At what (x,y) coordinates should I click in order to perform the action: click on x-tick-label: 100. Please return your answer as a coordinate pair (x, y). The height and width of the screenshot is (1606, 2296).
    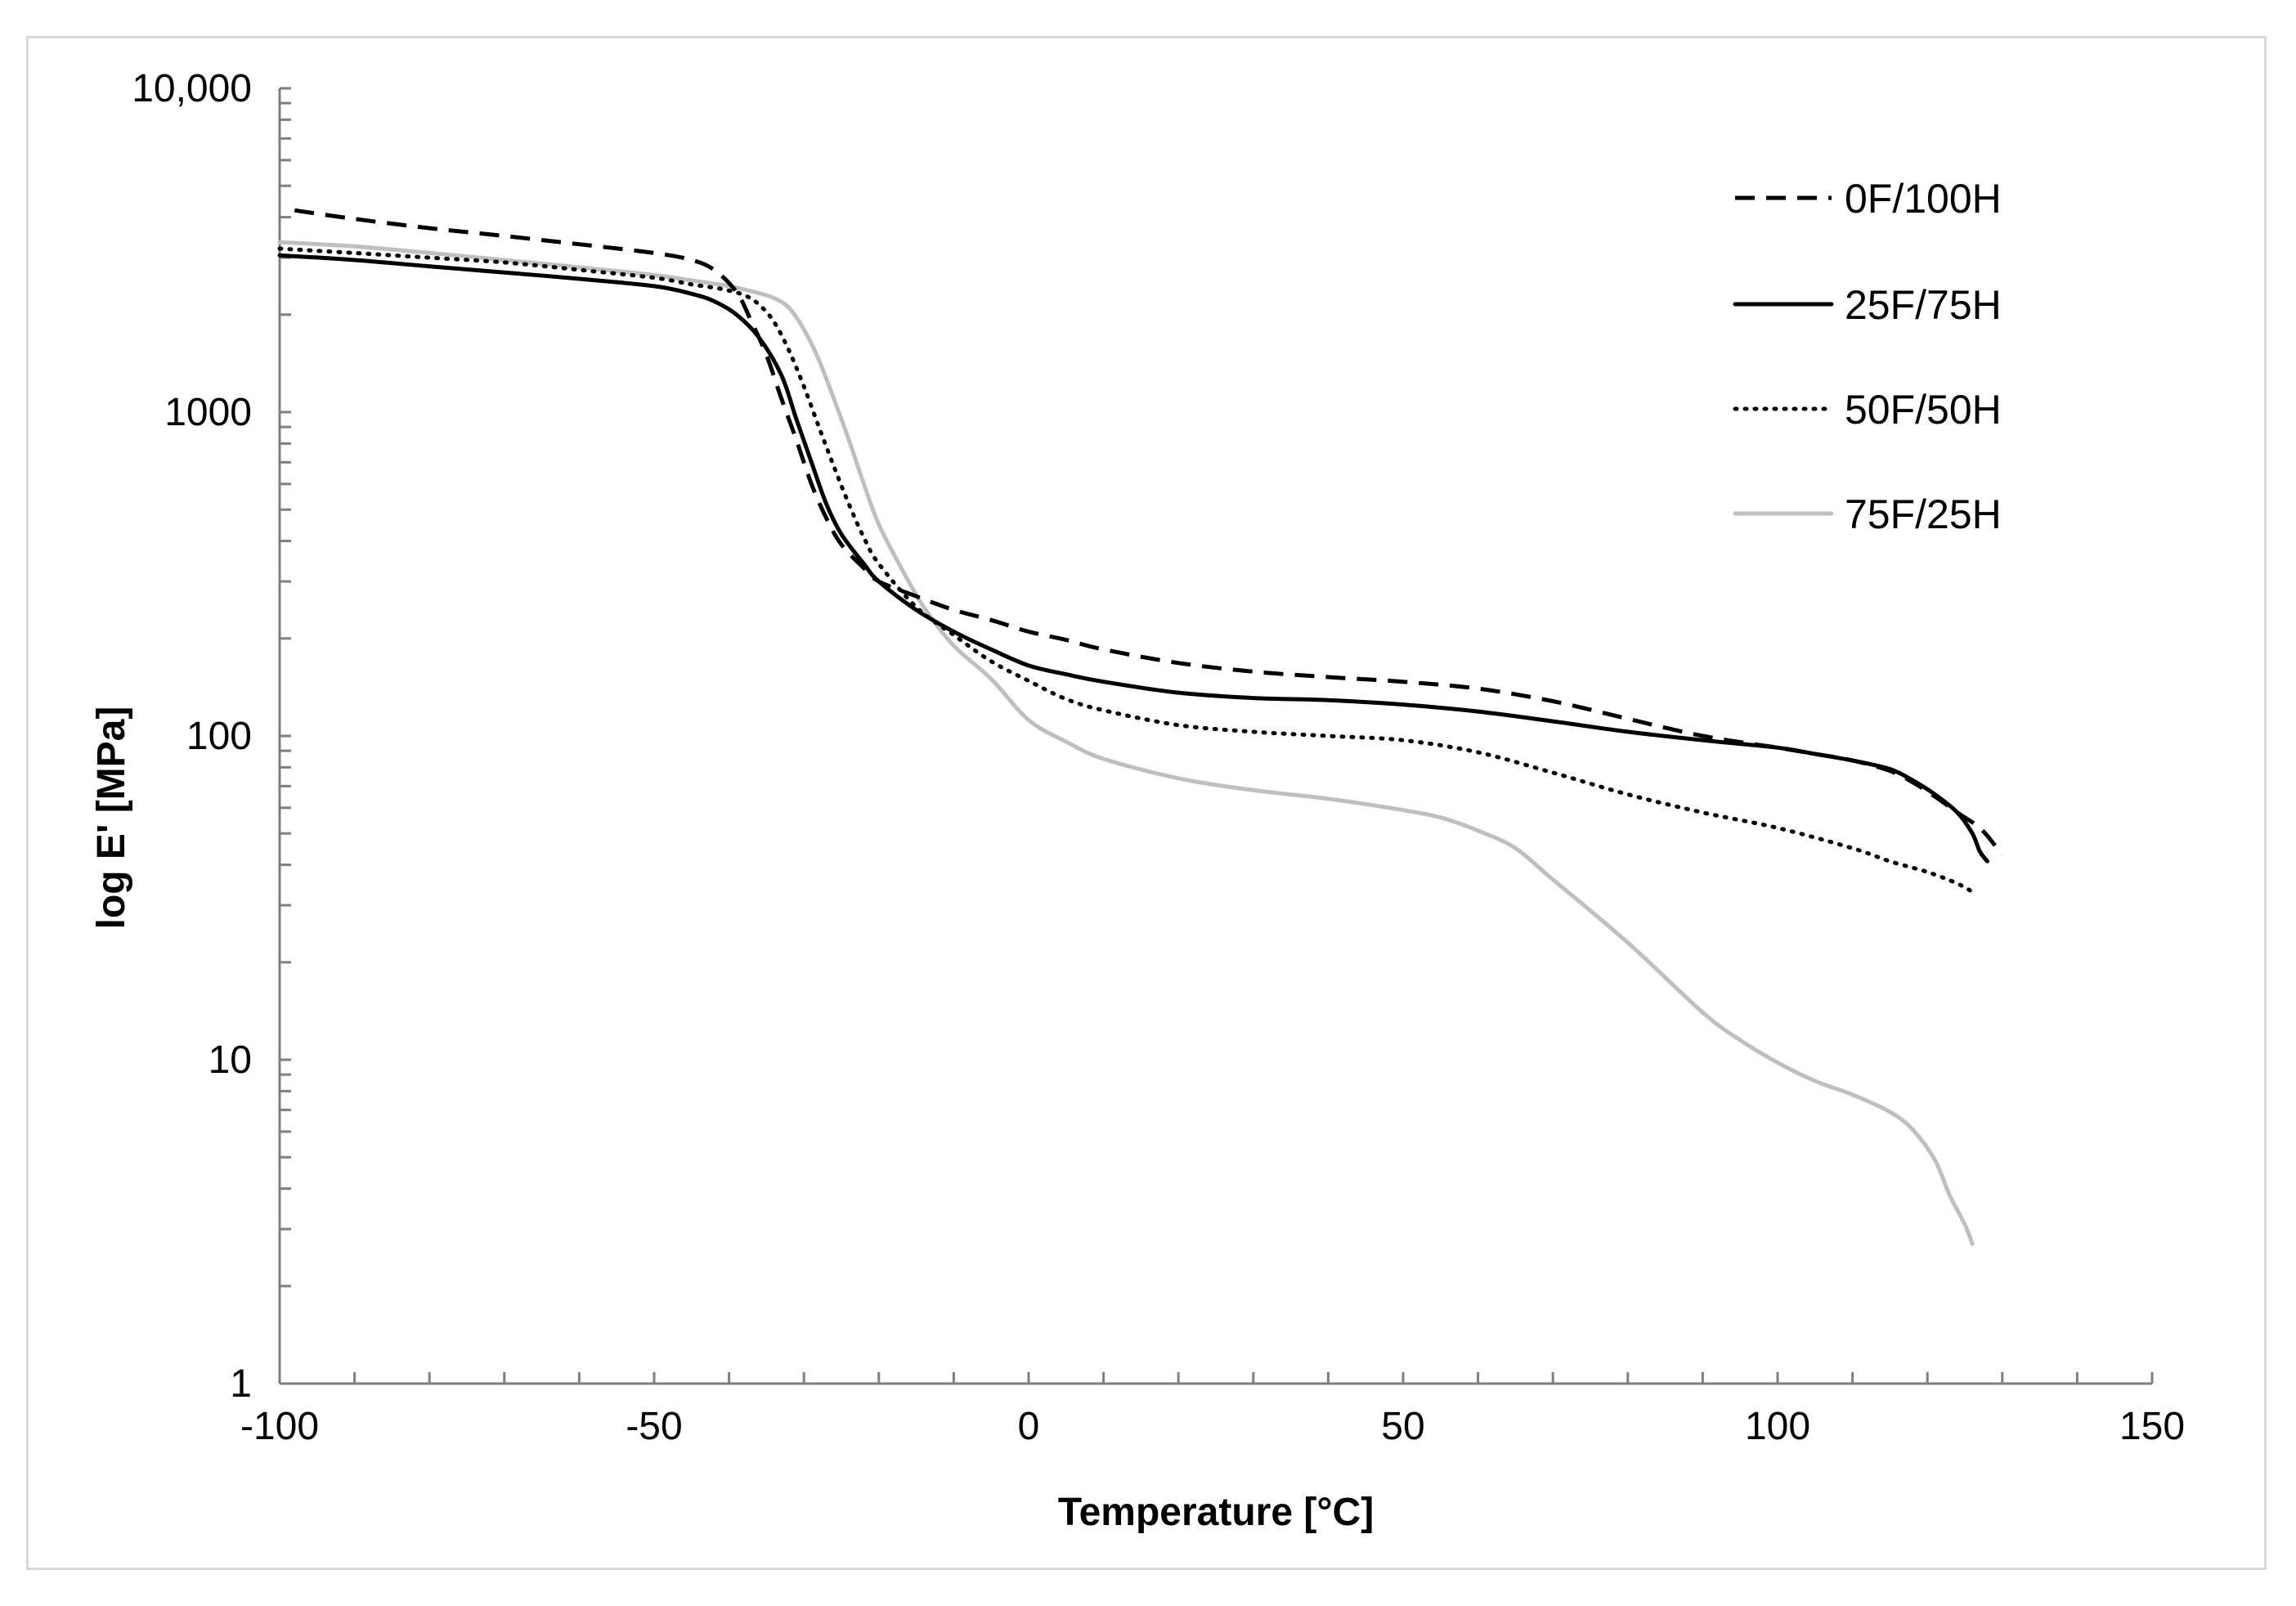
    Looking at the image, I should click on (1777, 1426).